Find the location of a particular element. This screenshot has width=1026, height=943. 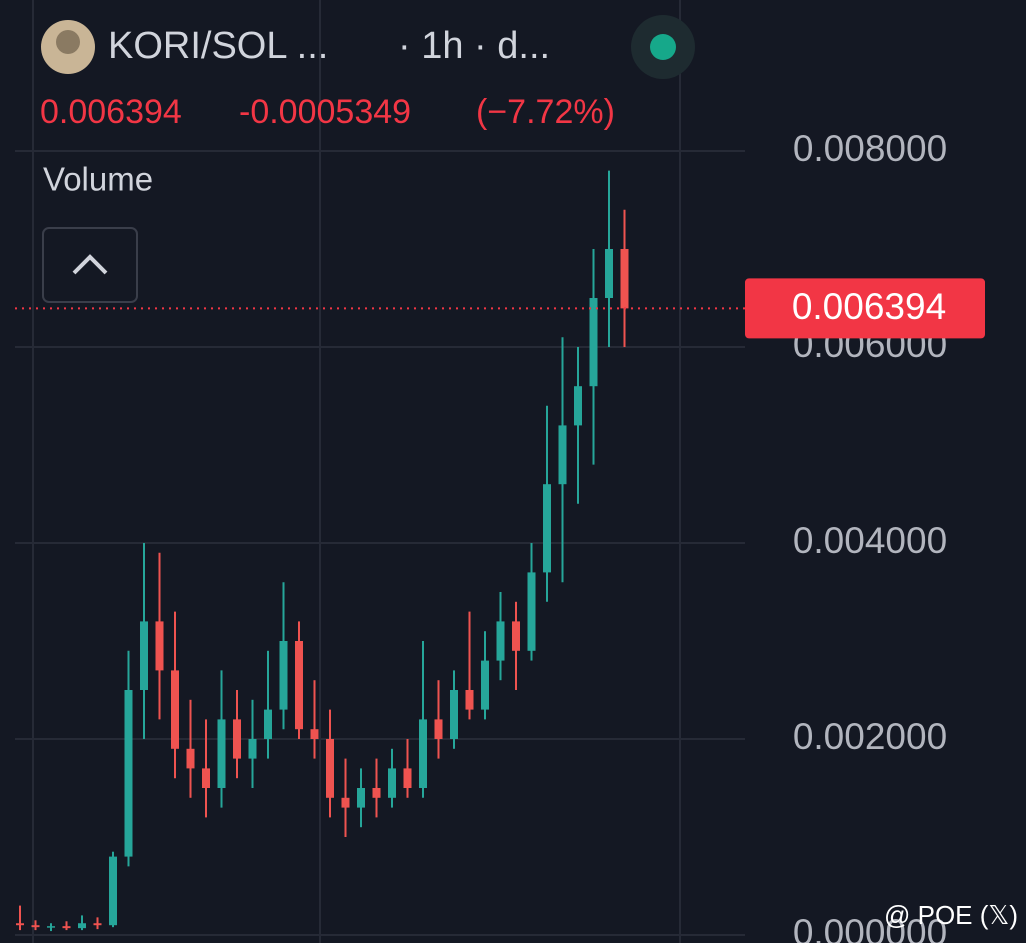

y-tick-label: 0.002000 is located at coordinates (870, 736).